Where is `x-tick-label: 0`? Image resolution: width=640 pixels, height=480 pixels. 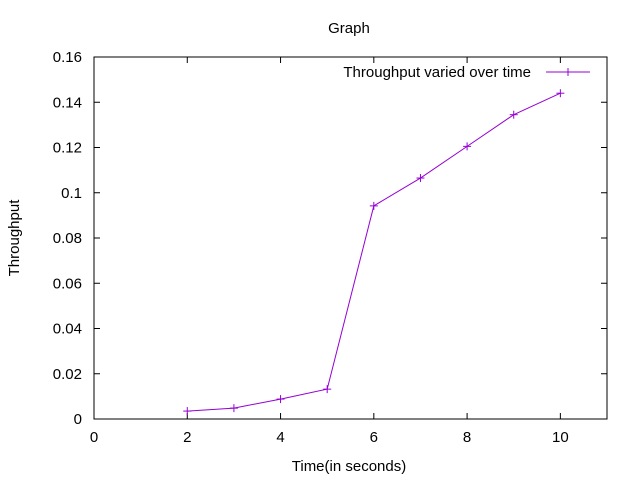
x-tick-label: 0 is located at coordinates (94, 437).